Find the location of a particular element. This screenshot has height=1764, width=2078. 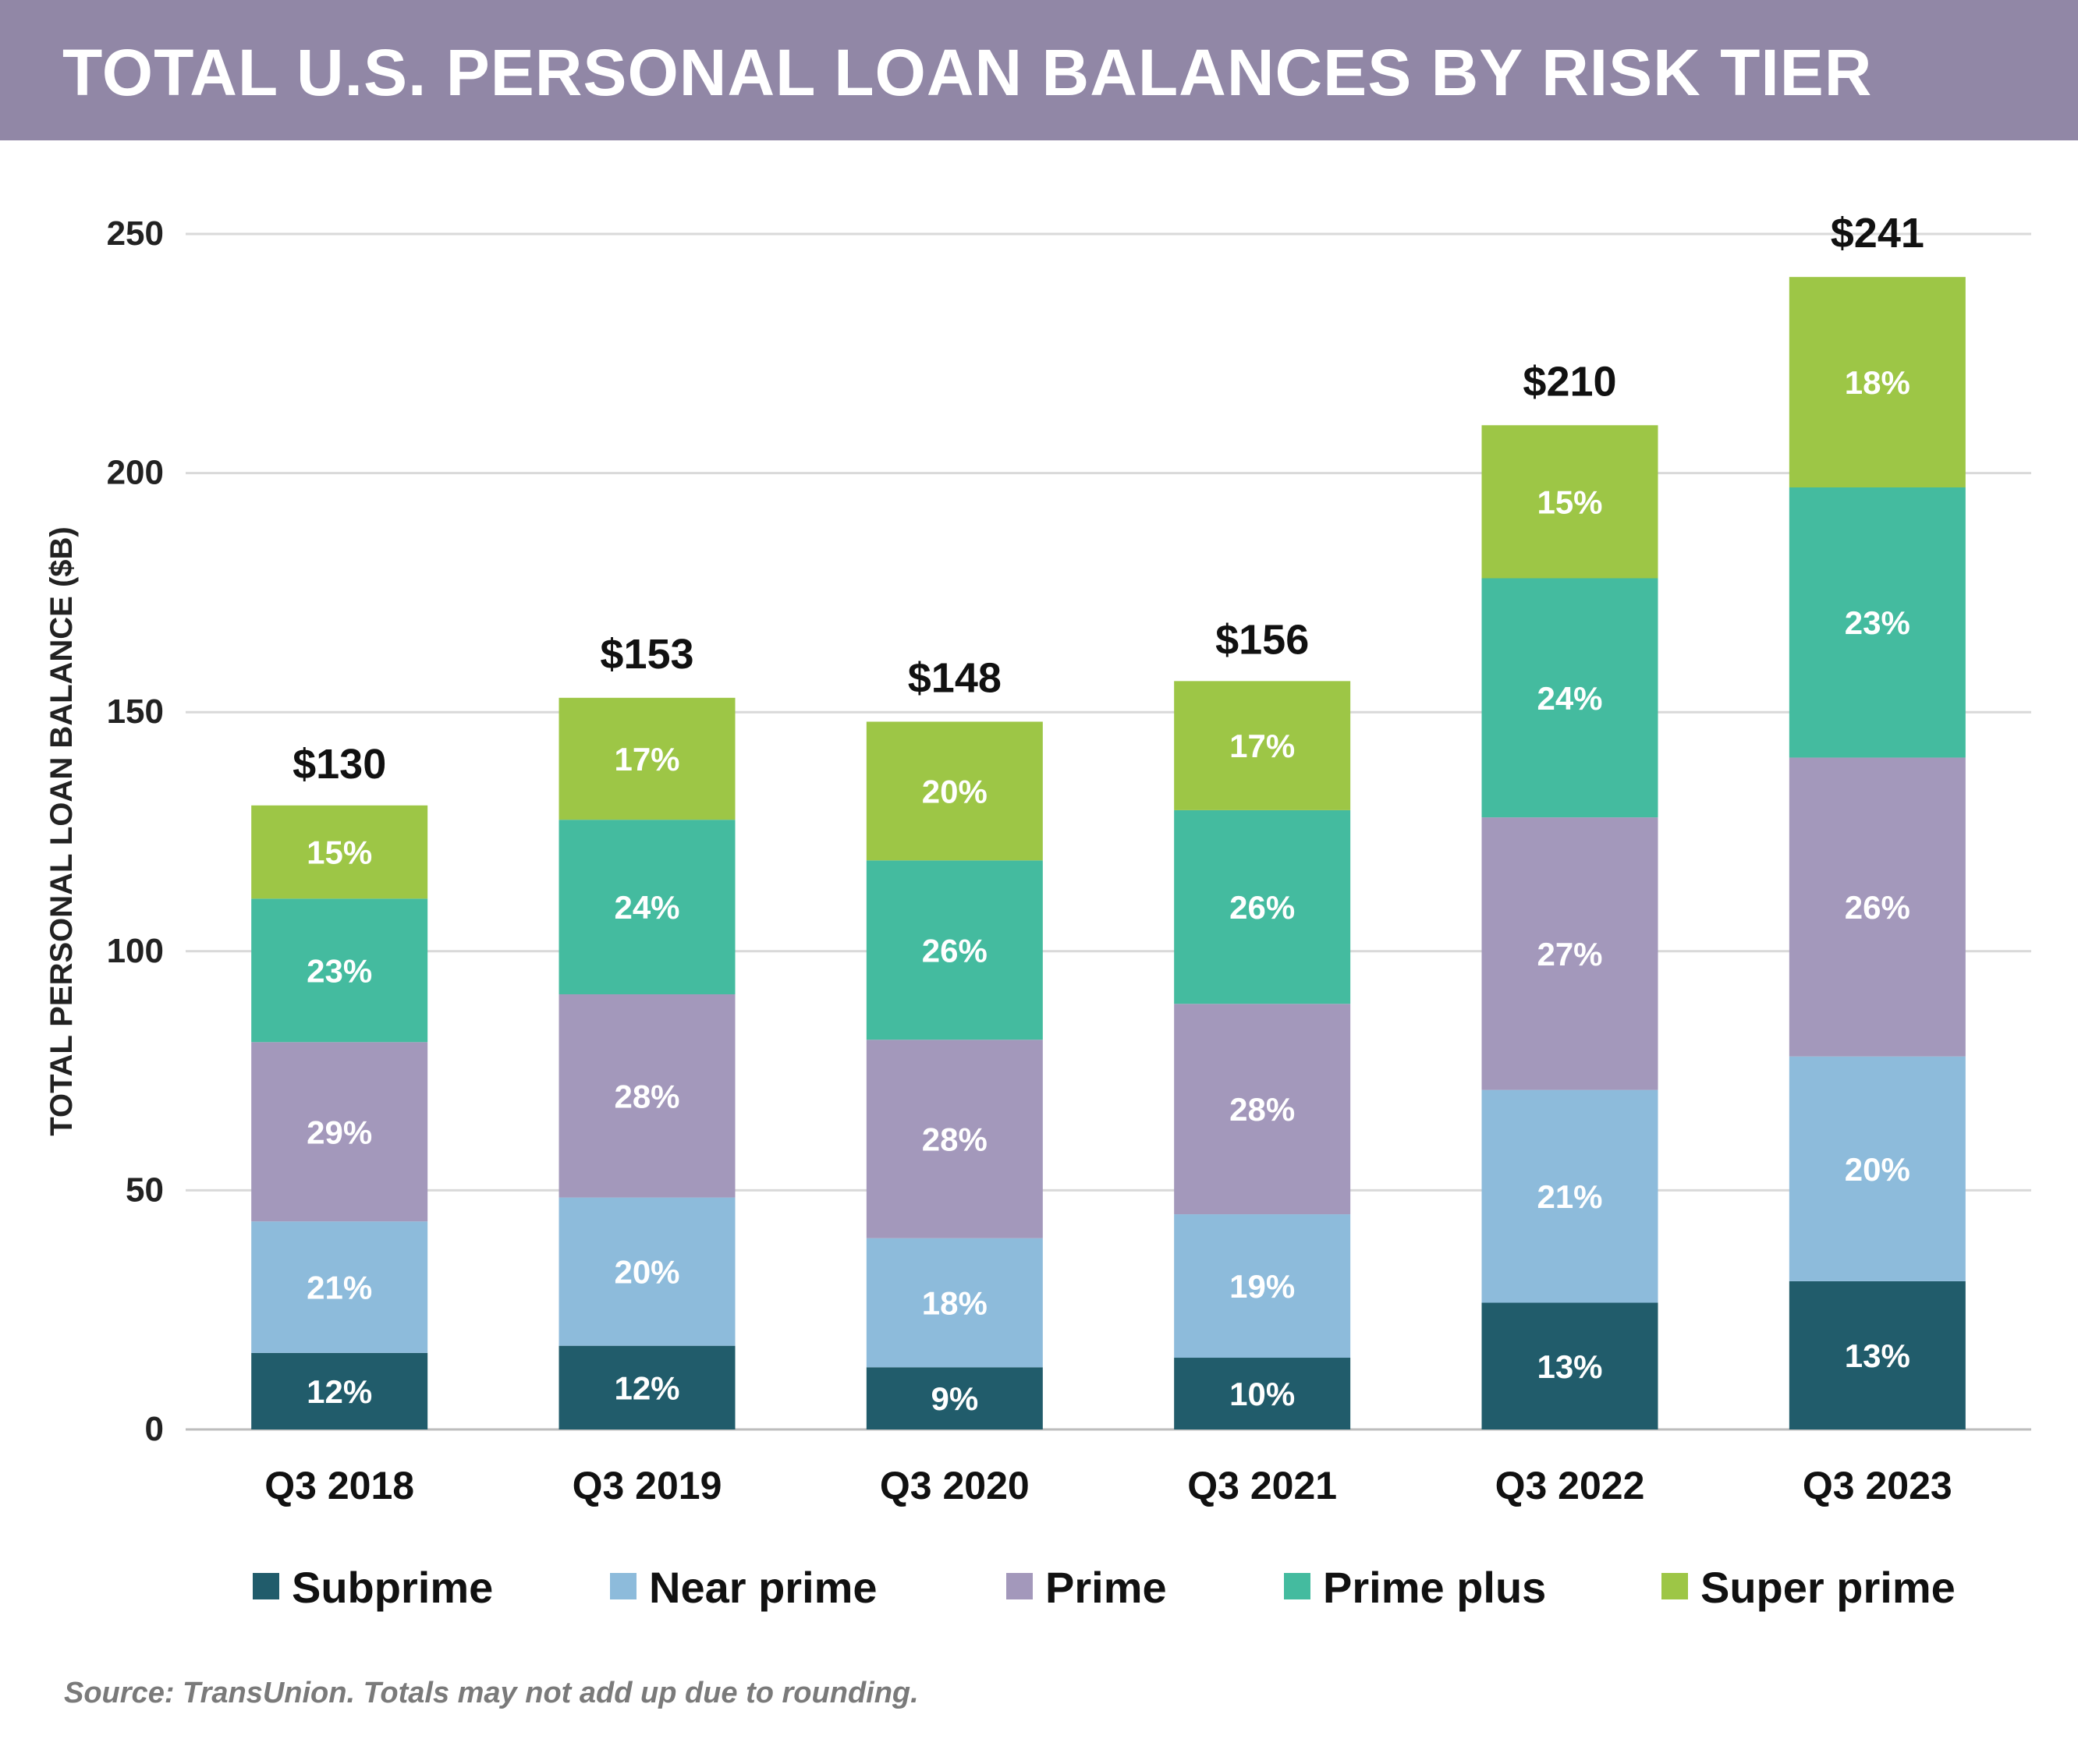

y-tick-label: 100 is located at coordinates (135, 951).